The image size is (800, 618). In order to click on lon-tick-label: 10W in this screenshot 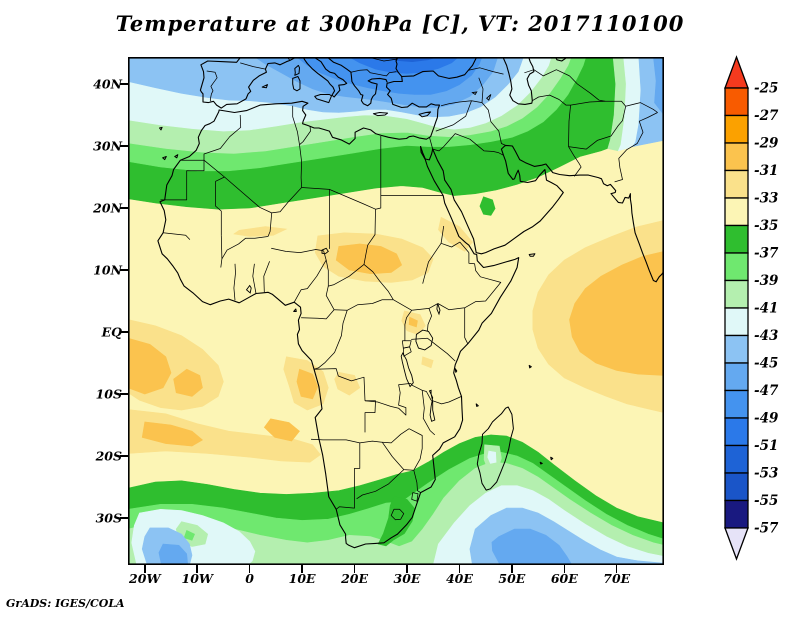, I will do `click(197, 578)`.